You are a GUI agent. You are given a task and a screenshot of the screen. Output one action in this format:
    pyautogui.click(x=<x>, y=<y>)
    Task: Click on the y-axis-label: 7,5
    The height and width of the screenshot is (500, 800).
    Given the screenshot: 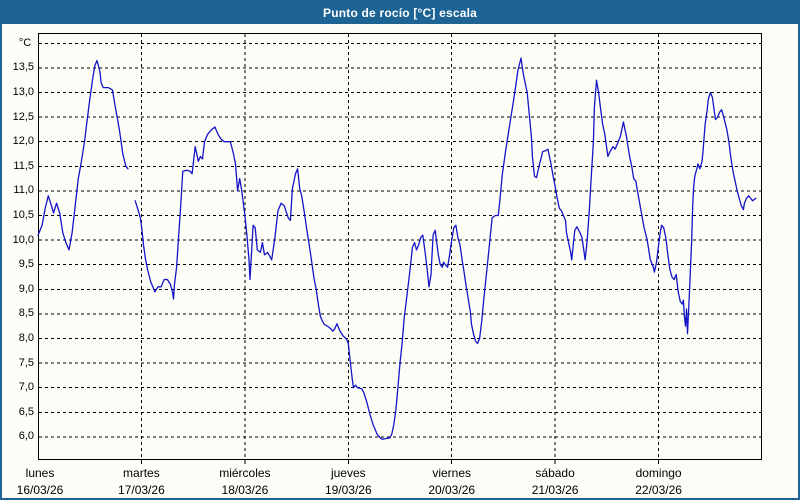 What is the action you would take?
    pyautogui.click(x=26, y=362)
    